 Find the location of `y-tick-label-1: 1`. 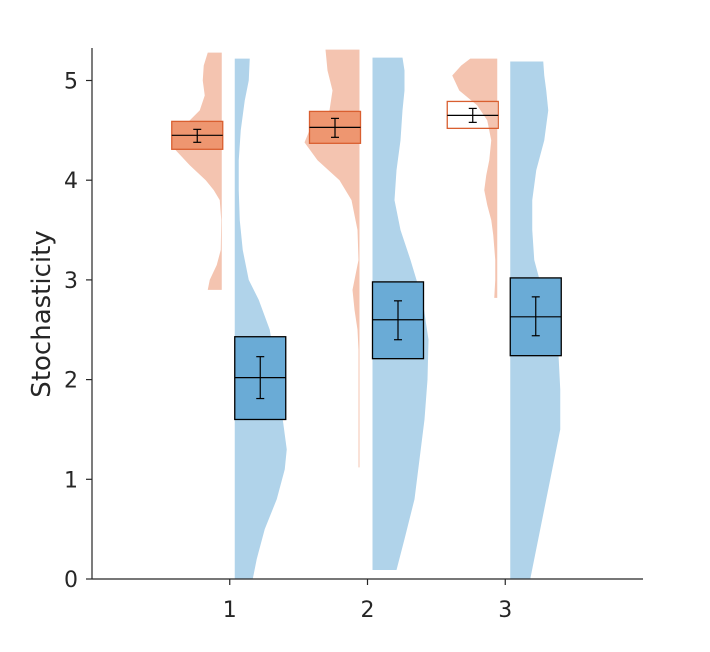

y-tick-label-1: 1 is located at coordinates (71, 480).